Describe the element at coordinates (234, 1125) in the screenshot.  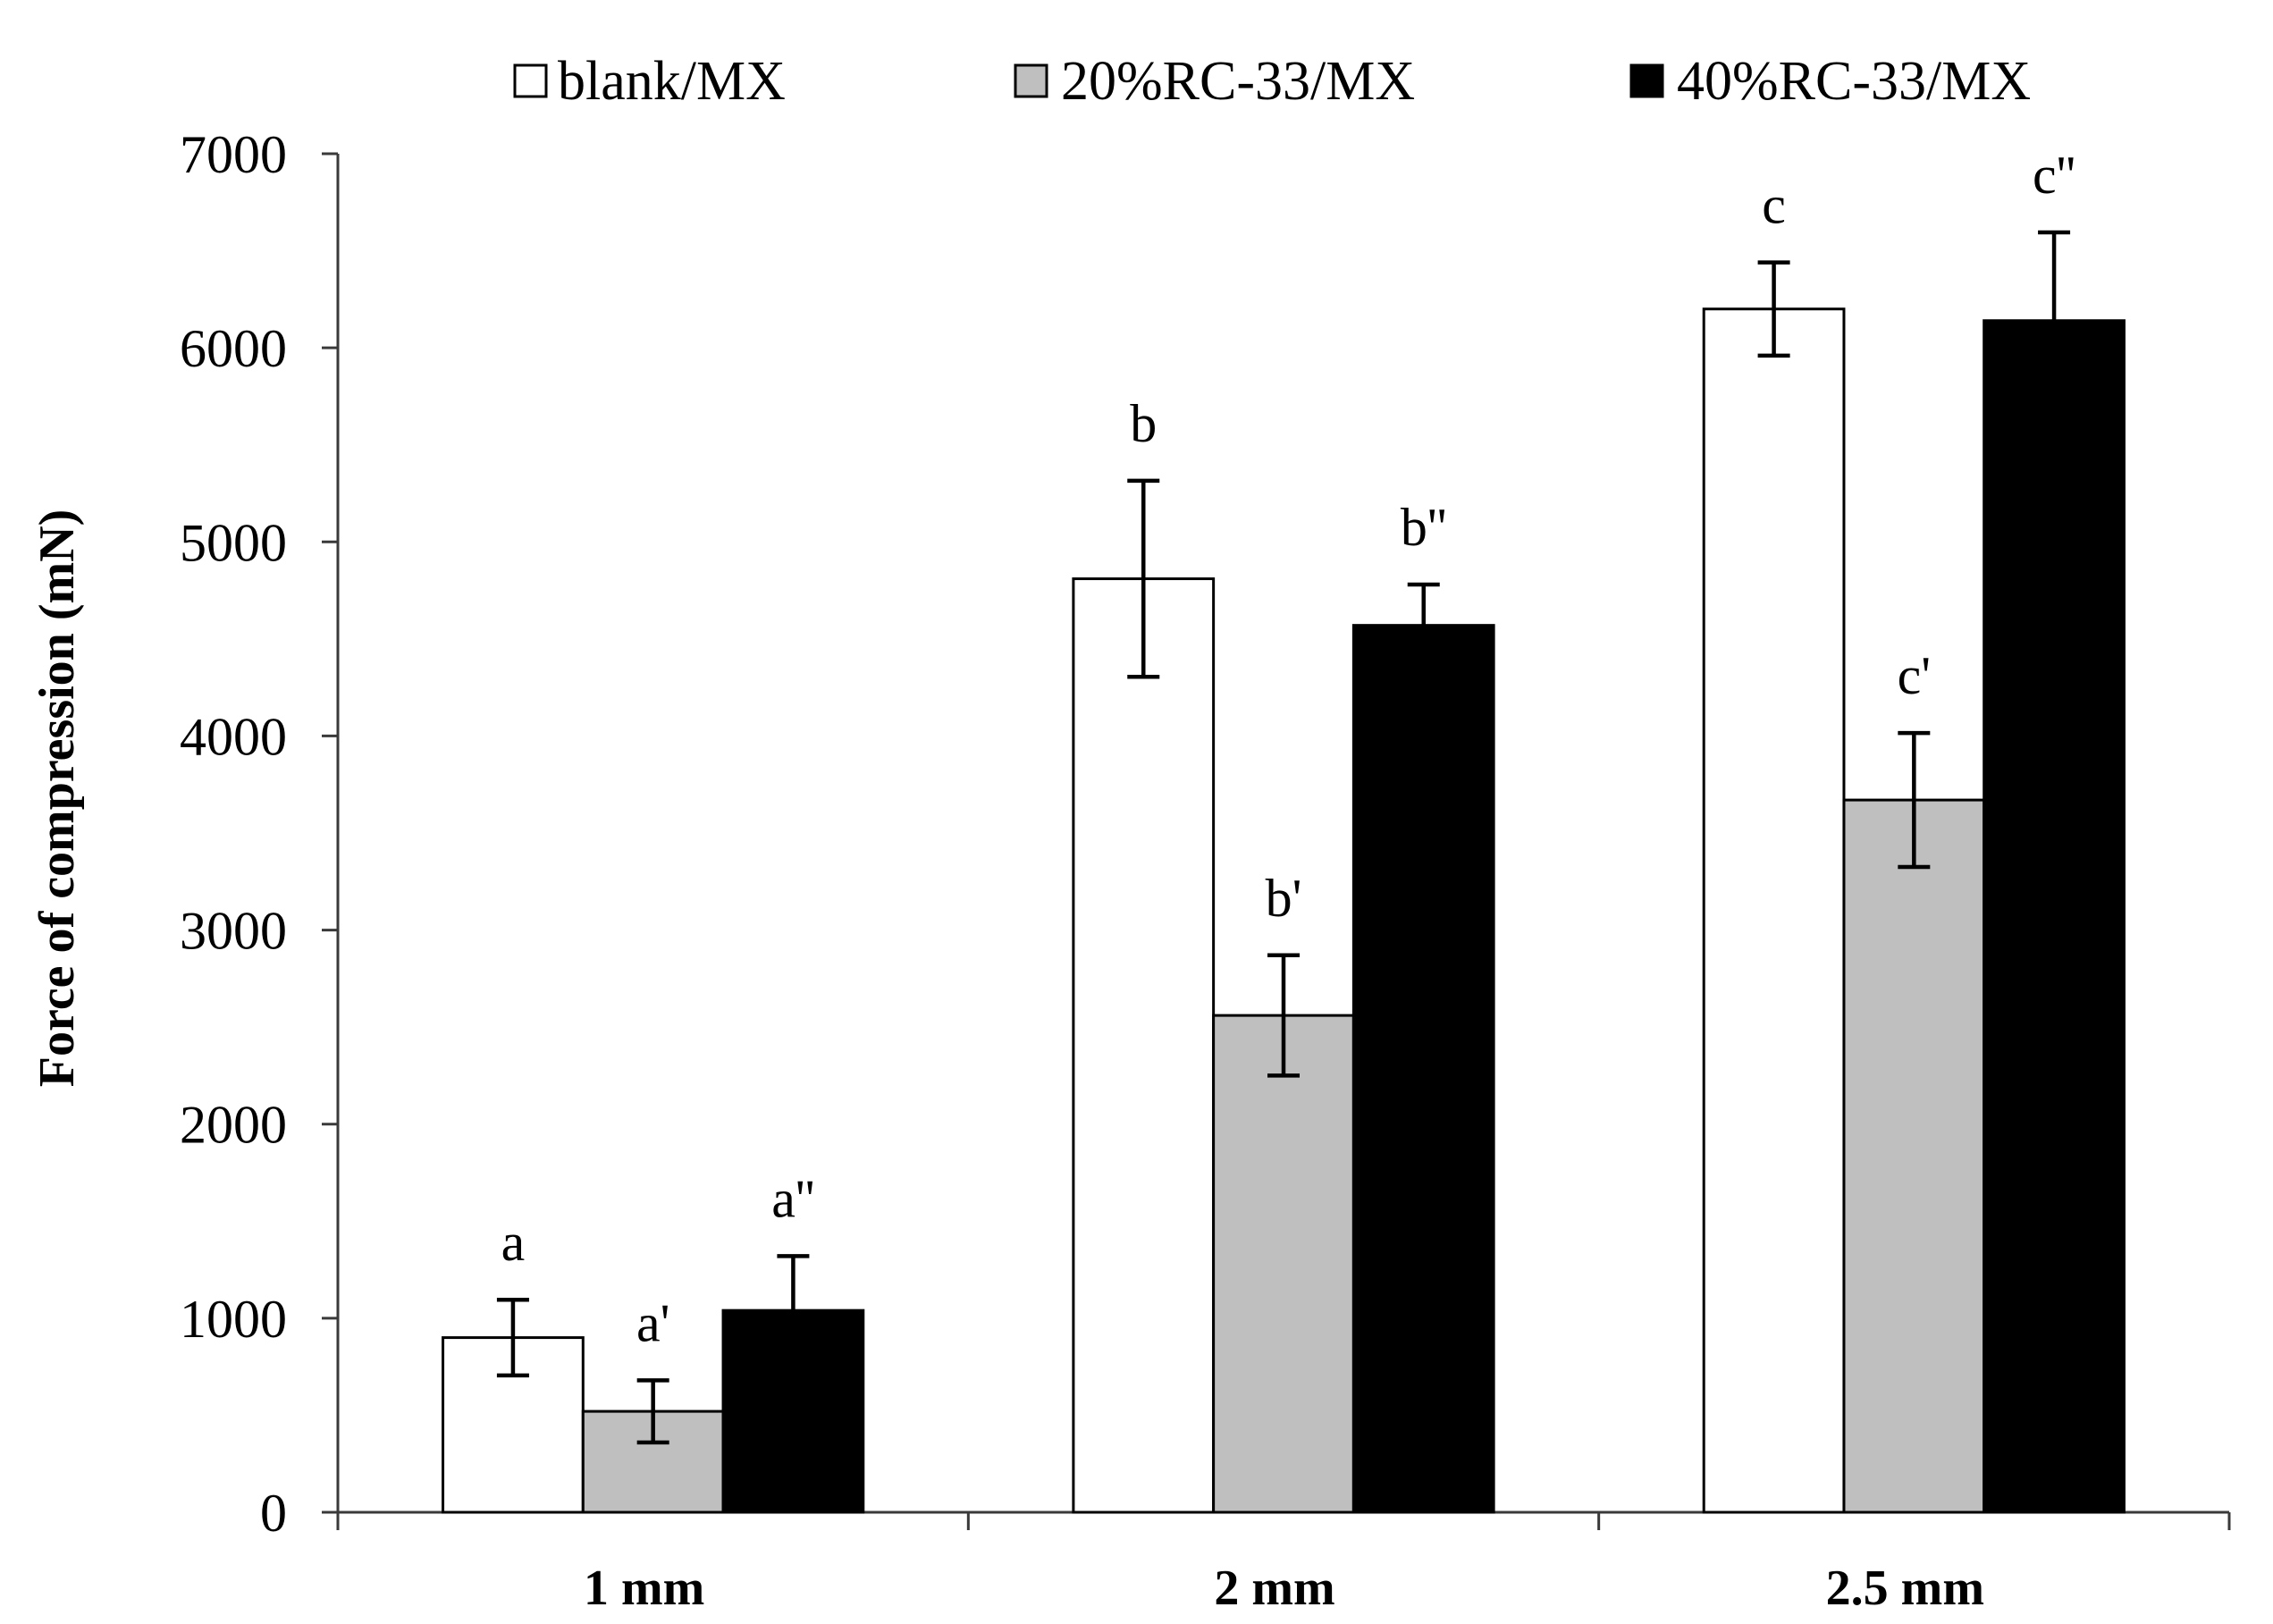
I see `y-tick-label: 2000` at that location.